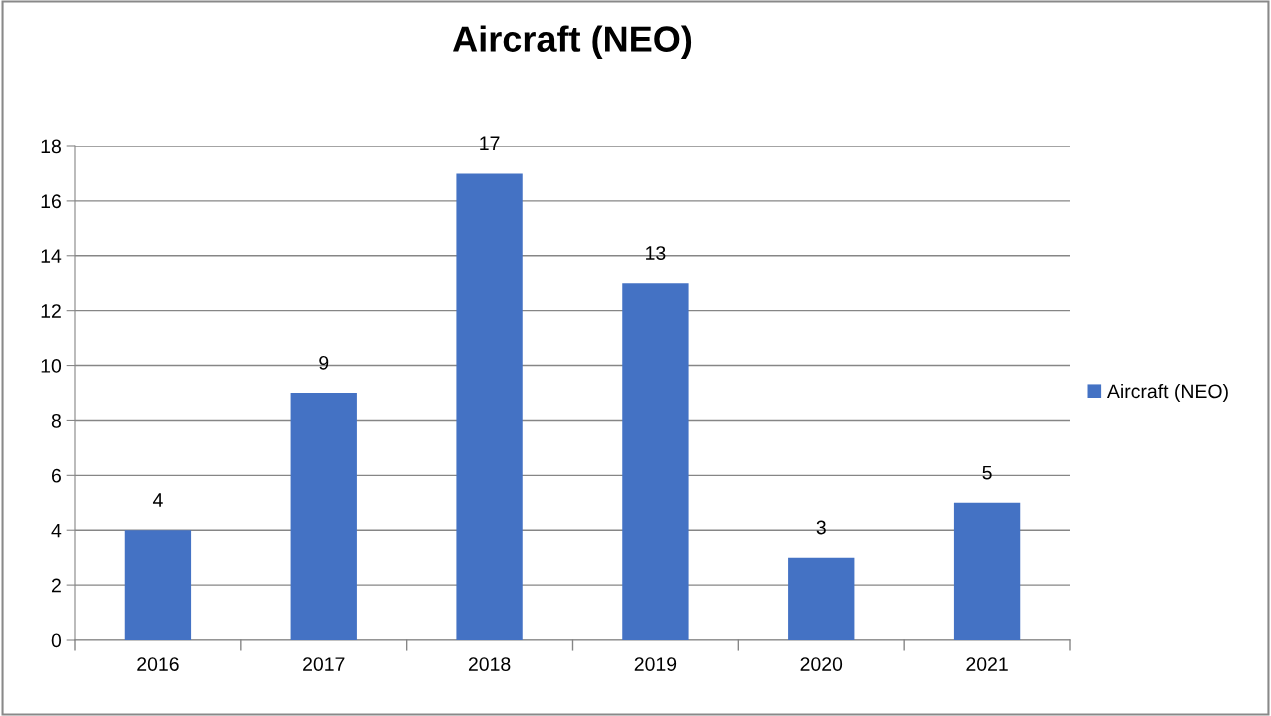  I want to click on y-tick-label: 4, so click(56, 530).